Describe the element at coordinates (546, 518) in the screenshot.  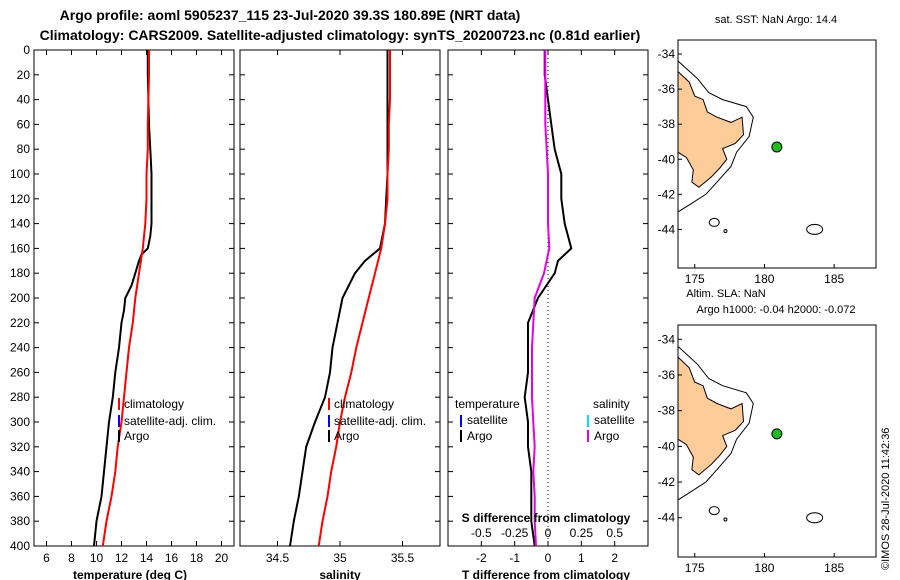
I see `s-difference-xlabel: S difference from climatology` at that location.